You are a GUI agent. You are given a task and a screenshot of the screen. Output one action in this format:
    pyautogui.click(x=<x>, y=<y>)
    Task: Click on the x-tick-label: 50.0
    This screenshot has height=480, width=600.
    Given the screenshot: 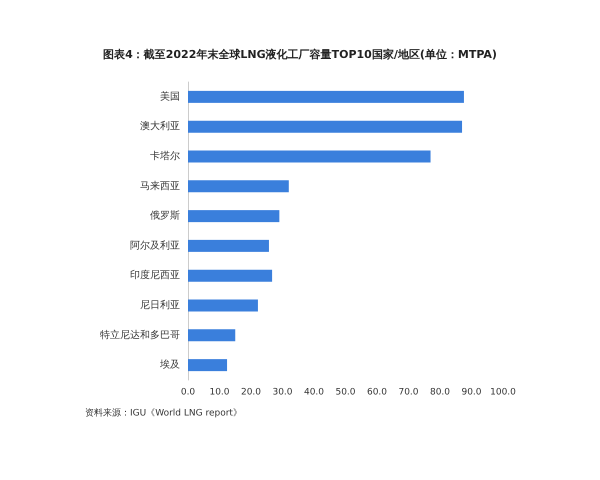 What is the action you would take?
    pyautogui.click(x=345, y=393)
    